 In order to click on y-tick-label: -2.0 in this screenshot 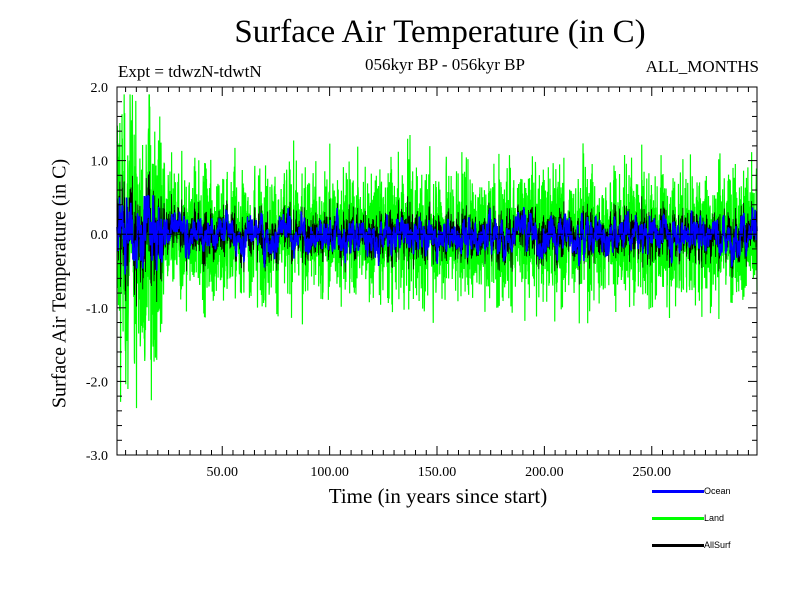, I will do `click(97, 382)`.